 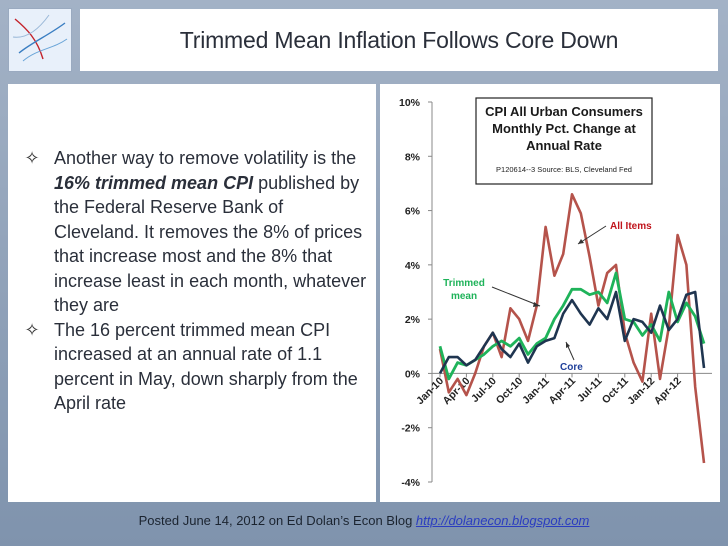 I want to click on y-tick-label: 2%, so click(x=413, y=320).